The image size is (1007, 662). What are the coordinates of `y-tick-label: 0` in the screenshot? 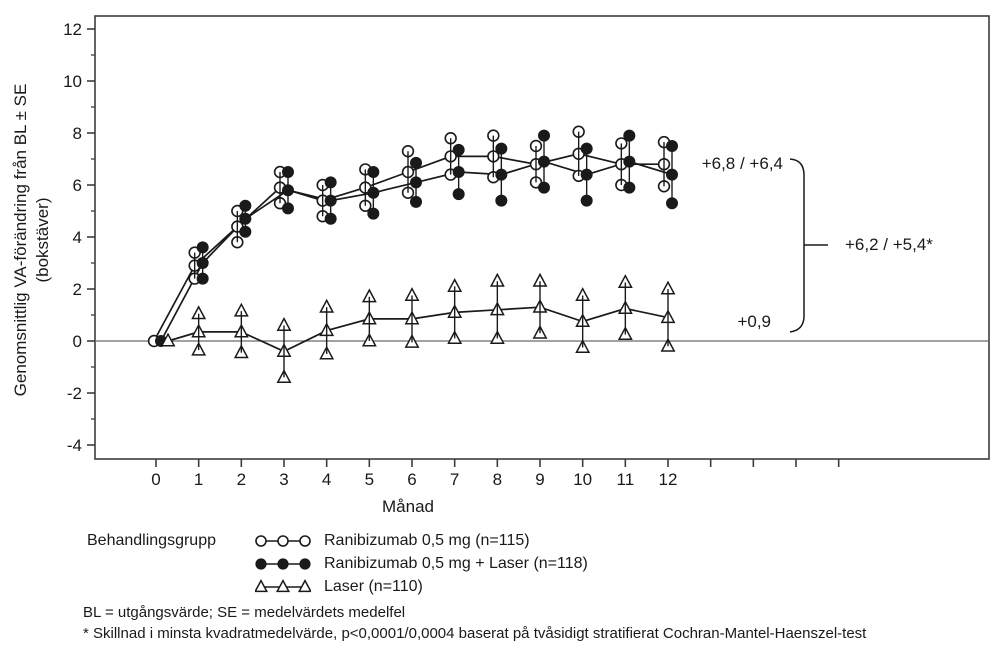 It's located at (77, 341).